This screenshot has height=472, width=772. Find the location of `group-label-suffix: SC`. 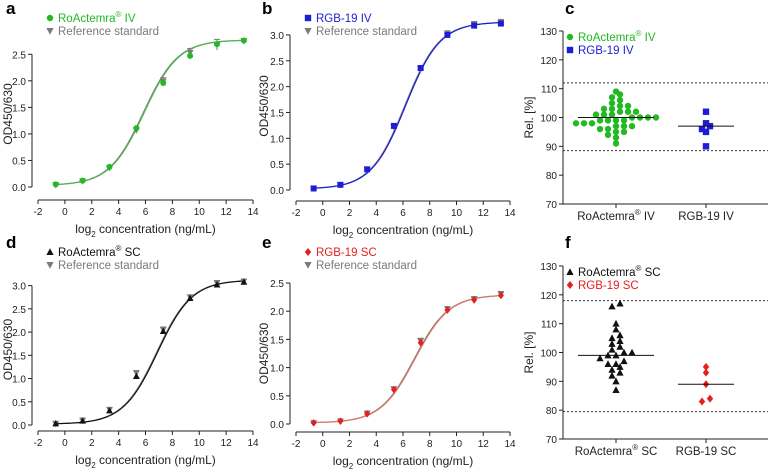

group-label-suffix: SC is located at coordinates (647, 452).